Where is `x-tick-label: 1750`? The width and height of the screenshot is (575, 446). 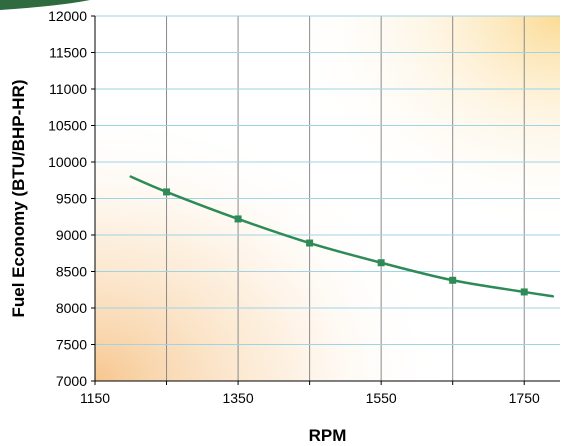 x-tick-label: 1750 is located at coordinates (524, 398).